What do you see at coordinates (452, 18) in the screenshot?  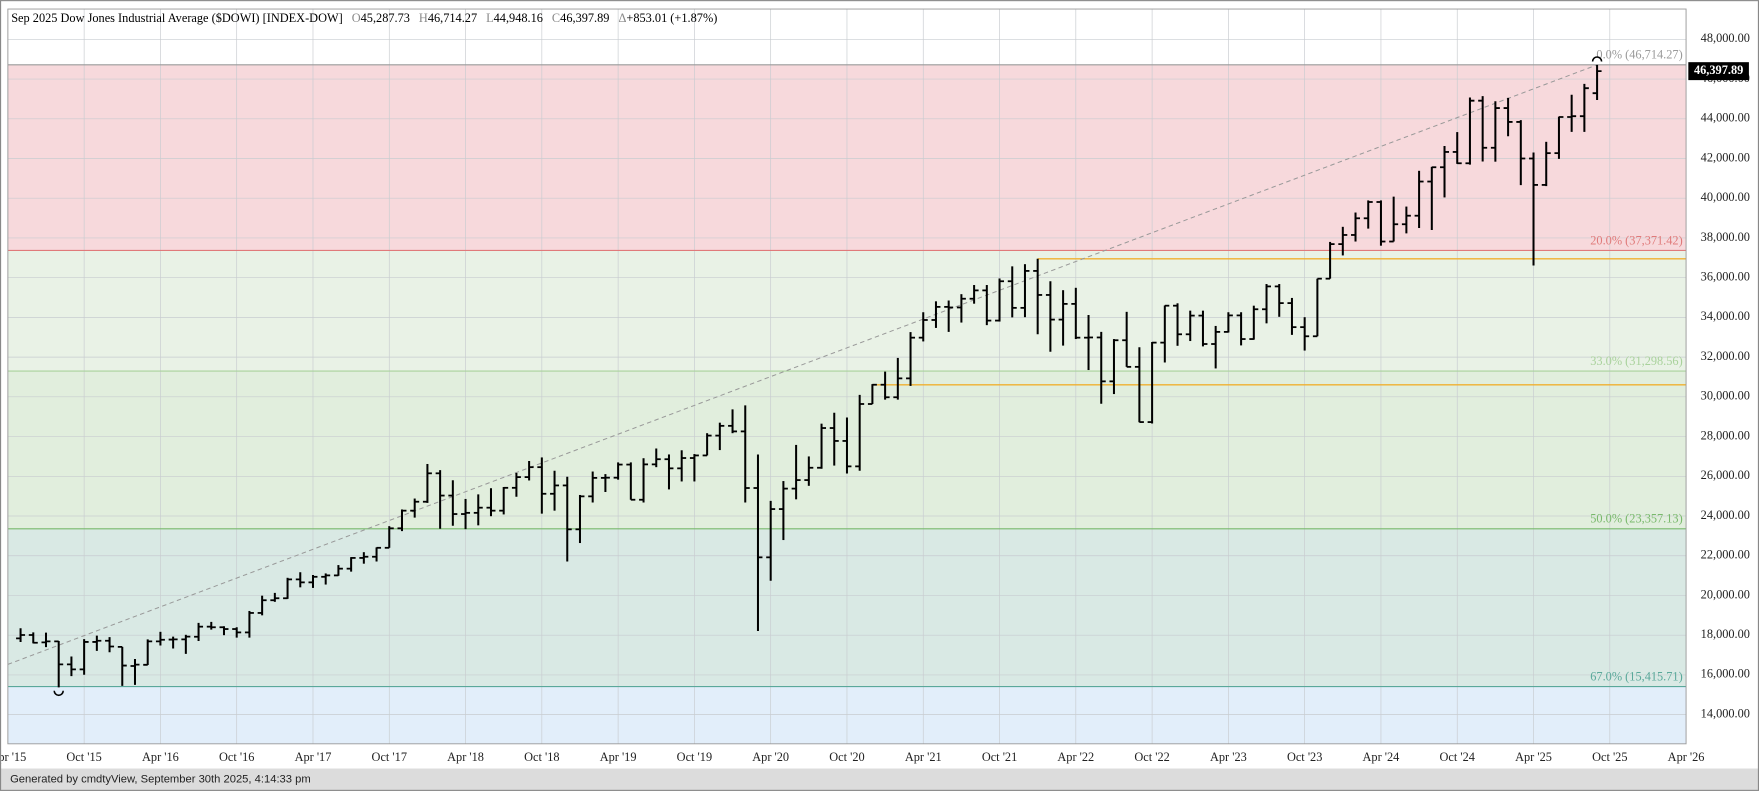 I see `header-value: 46,714.27` at bounding box center [452, 18].